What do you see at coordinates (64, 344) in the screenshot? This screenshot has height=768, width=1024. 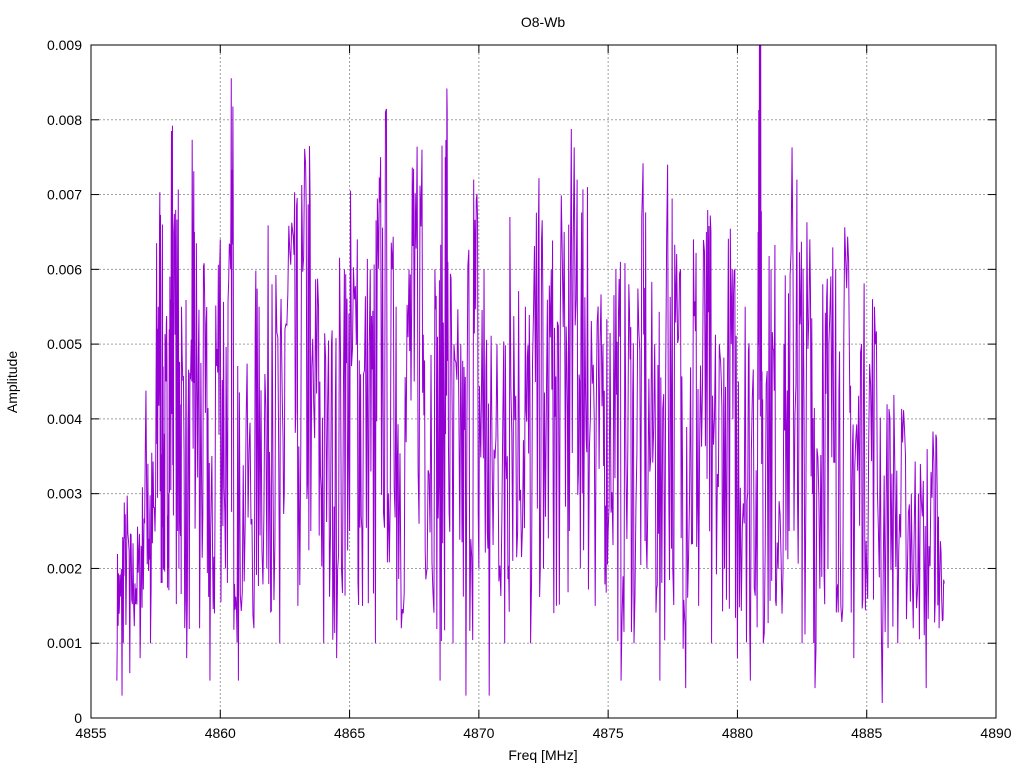 I see `y-tick-label: 0.005` at bounding box center [64, 344].